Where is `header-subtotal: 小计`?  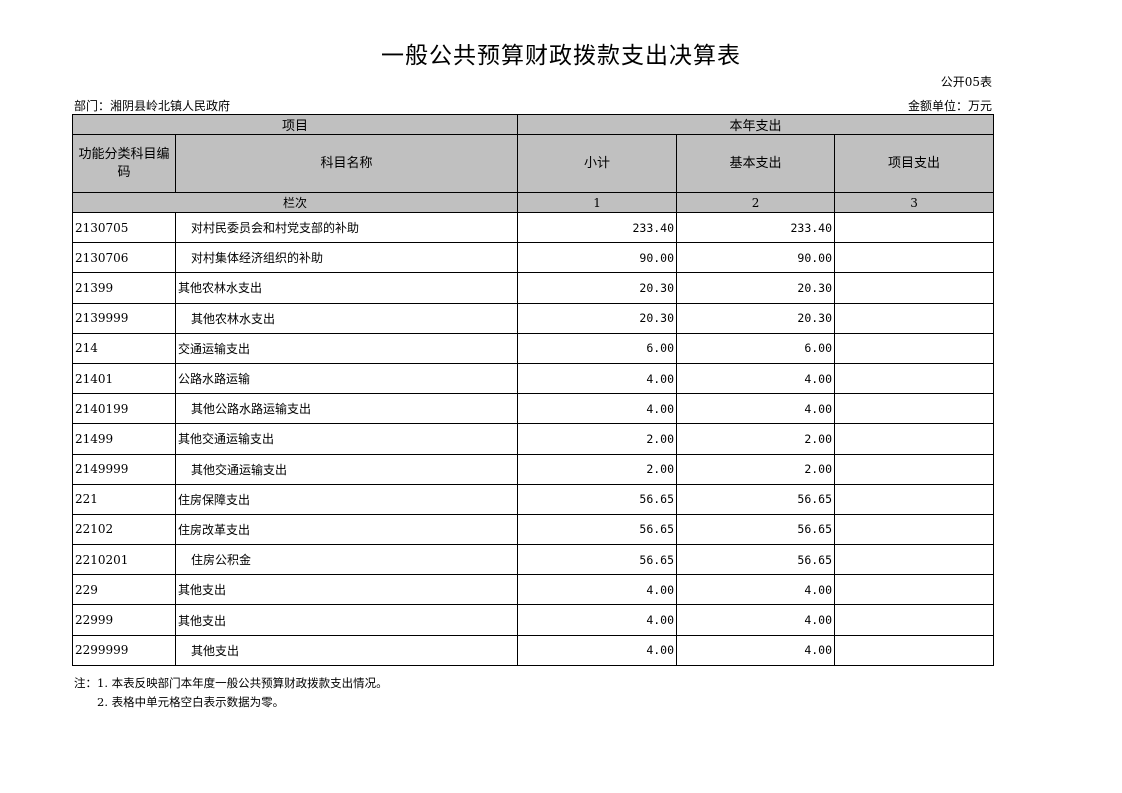 header-subtotal: 小计 is located at coordinates (597, 163).